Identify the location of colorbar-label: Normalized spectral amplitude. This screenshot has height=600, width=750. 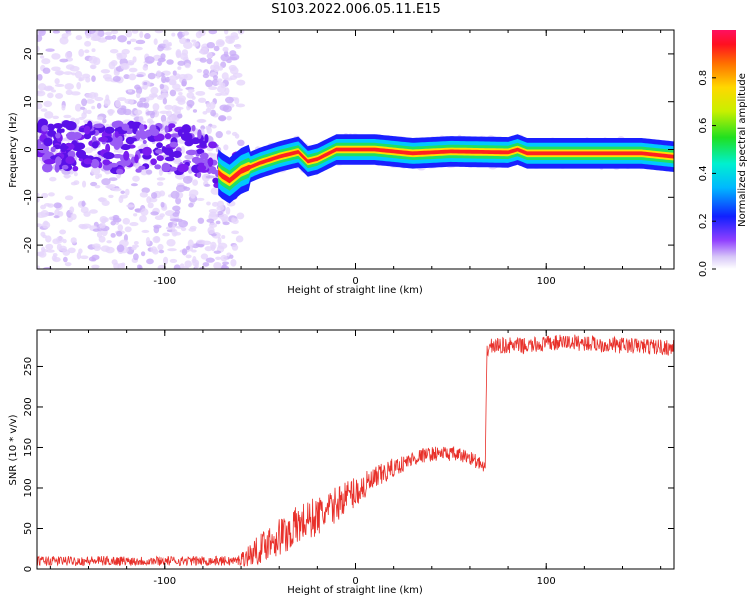
(742, 150).